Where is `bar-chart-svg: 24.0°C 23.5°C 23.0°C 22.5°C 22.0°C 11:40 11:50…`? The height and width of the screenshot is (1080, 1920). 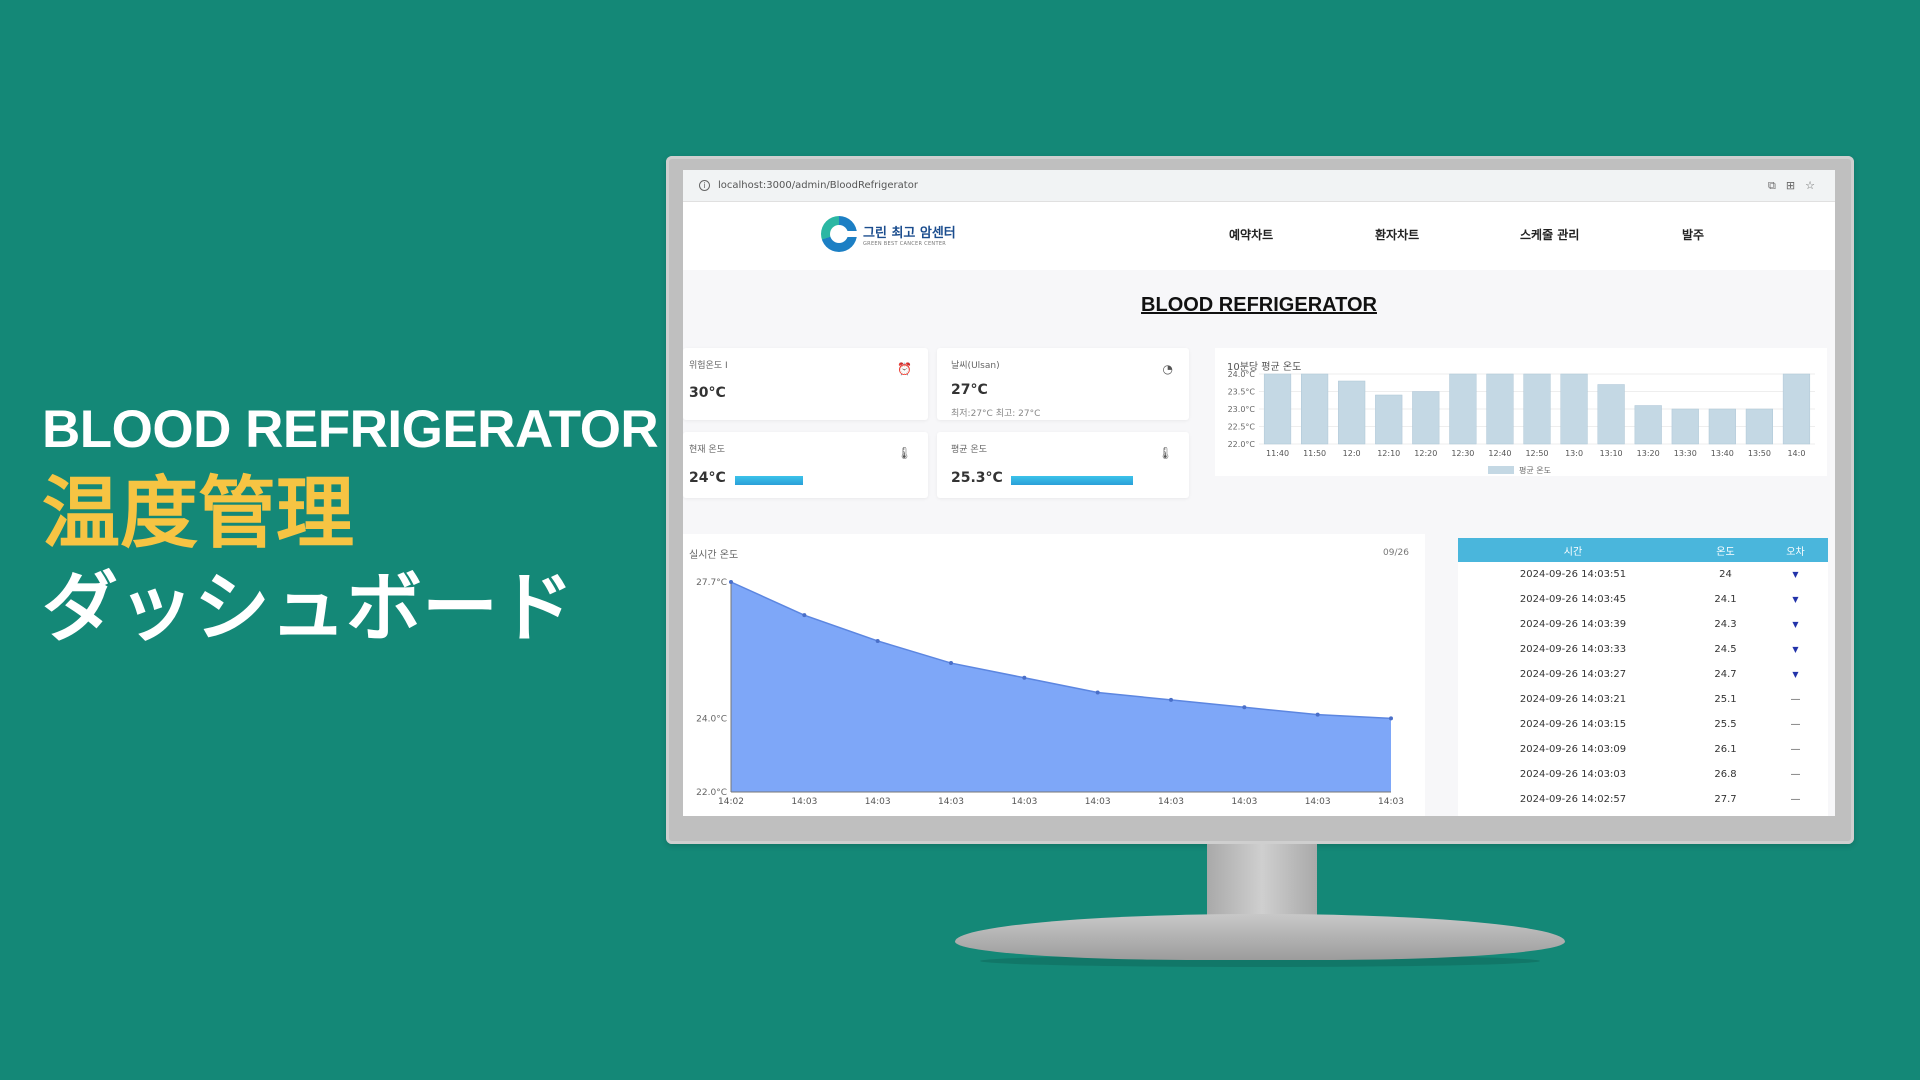
bar-chart-svg: 24.0°C 23.5°C 23.0°C 22.5°C 22.0°C 11:40 11:50… is located at coordinates (1521, 422).